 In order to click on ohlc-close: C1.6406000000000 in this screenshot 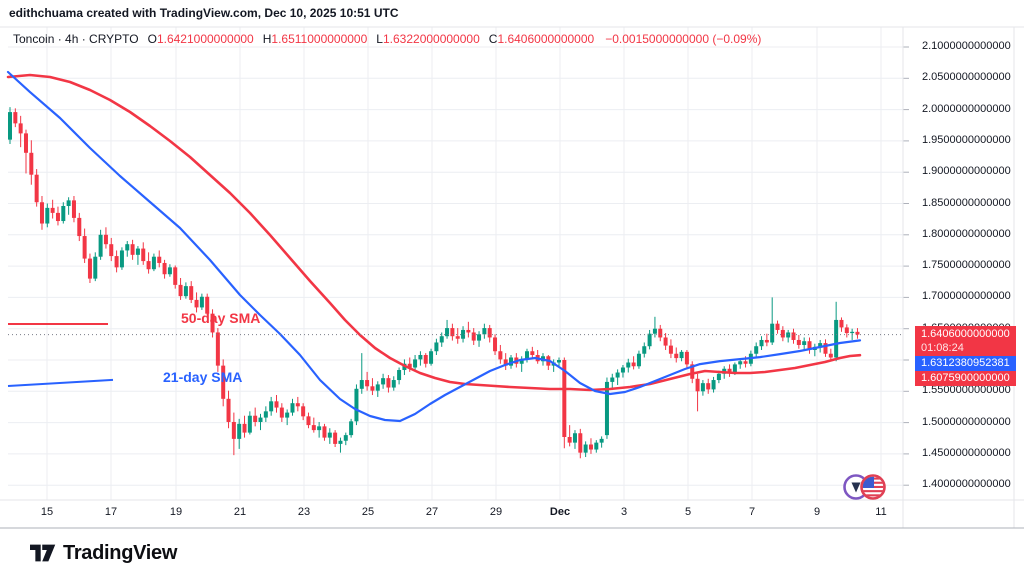, I will do `click(541, 39)`.